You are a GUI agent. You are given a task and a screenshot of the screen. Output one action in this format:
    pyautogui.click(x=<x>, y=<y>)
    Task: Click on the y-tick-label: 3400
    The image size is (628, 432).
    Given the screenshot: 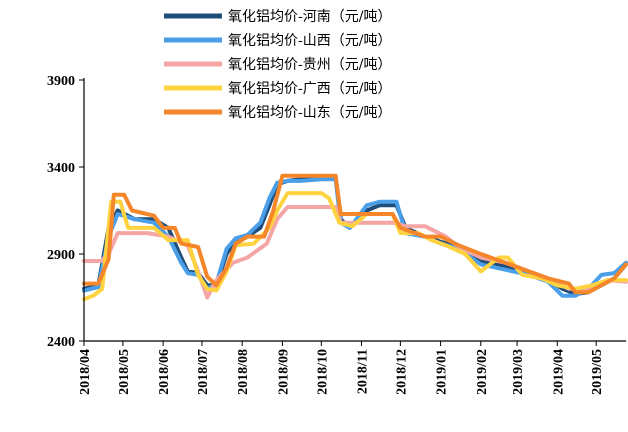 What is the action you would take?
    pyautogui.click(x=61, y=168)
    